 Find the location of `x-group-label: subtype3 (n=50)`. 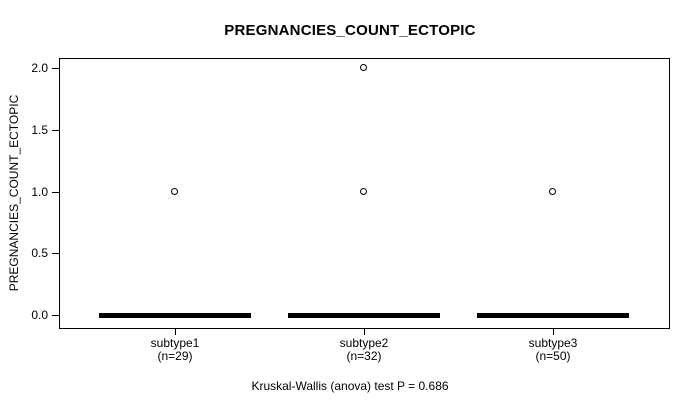

x-group-label: subtype3 (n=50) is located at coordinates (553, 350).